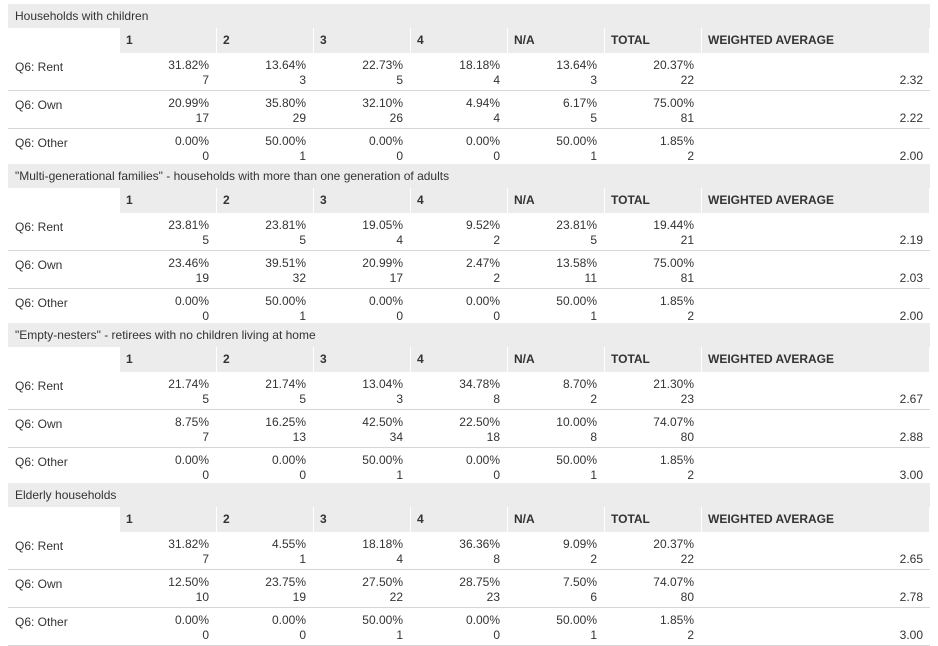  I want to click on percent-value: 1.85%, so click(676, 620).